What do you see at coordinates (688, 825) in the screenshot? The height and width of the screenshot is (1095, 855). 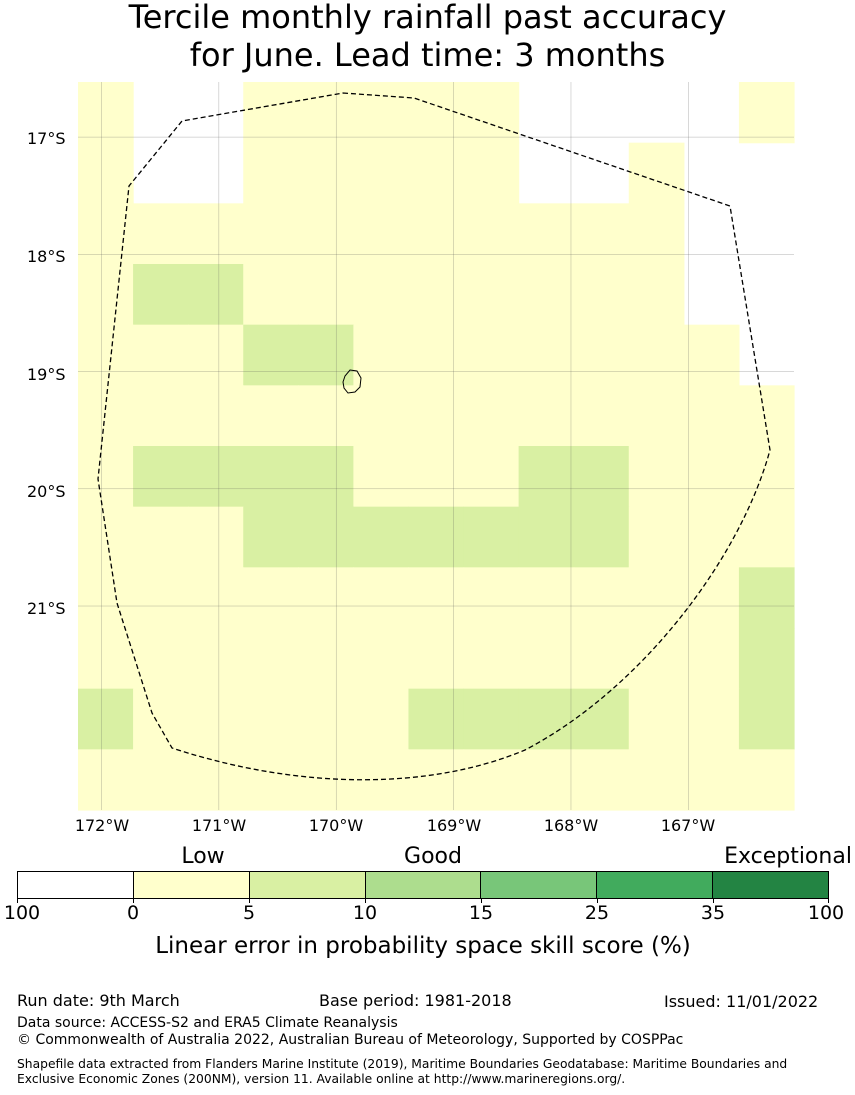 I see `lon-label-167w: 167°W` at bounding box center [688, 825].